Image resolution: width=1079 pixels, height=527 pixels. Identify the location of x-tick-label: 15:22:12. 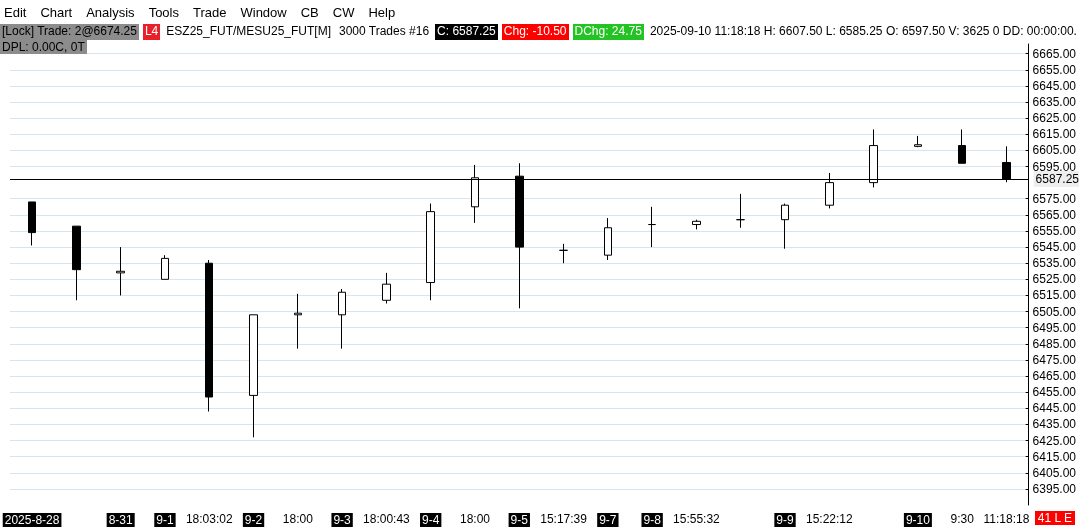
(829, 519).